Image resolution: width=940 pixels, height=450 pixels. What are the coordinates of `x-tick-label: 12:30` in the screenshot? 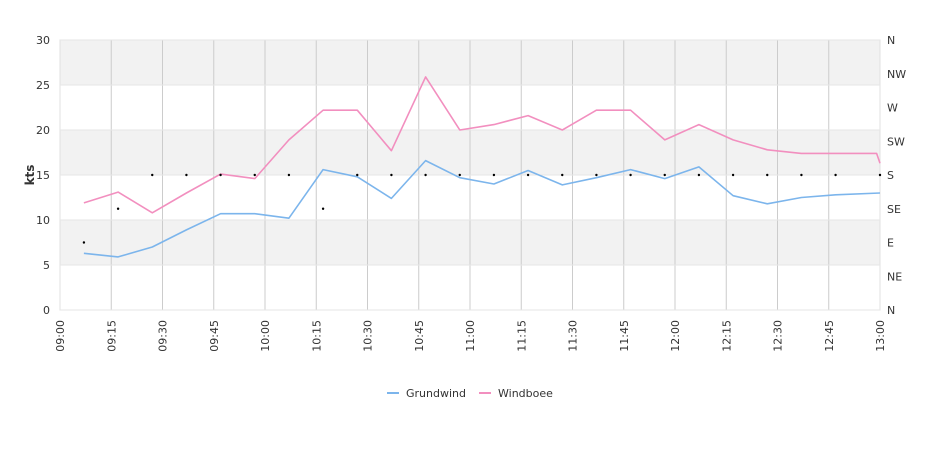 It's located at (778, 336).